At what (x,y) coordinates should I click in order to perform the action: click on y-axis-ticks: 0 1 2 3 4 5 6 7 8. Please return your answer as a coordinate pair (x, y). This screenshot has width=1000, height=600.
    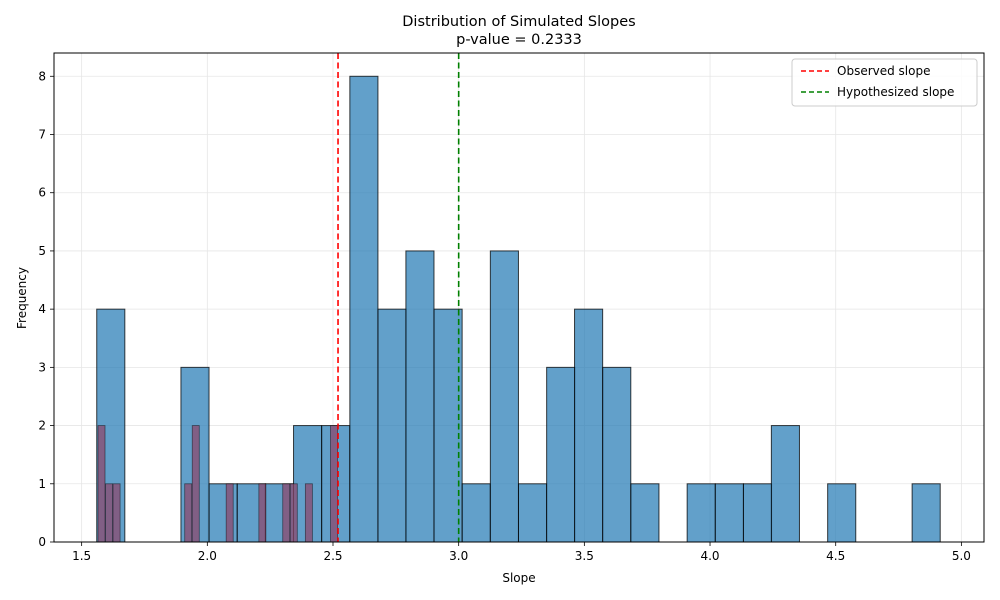
    Looking at the image, I should click on (46, 309).